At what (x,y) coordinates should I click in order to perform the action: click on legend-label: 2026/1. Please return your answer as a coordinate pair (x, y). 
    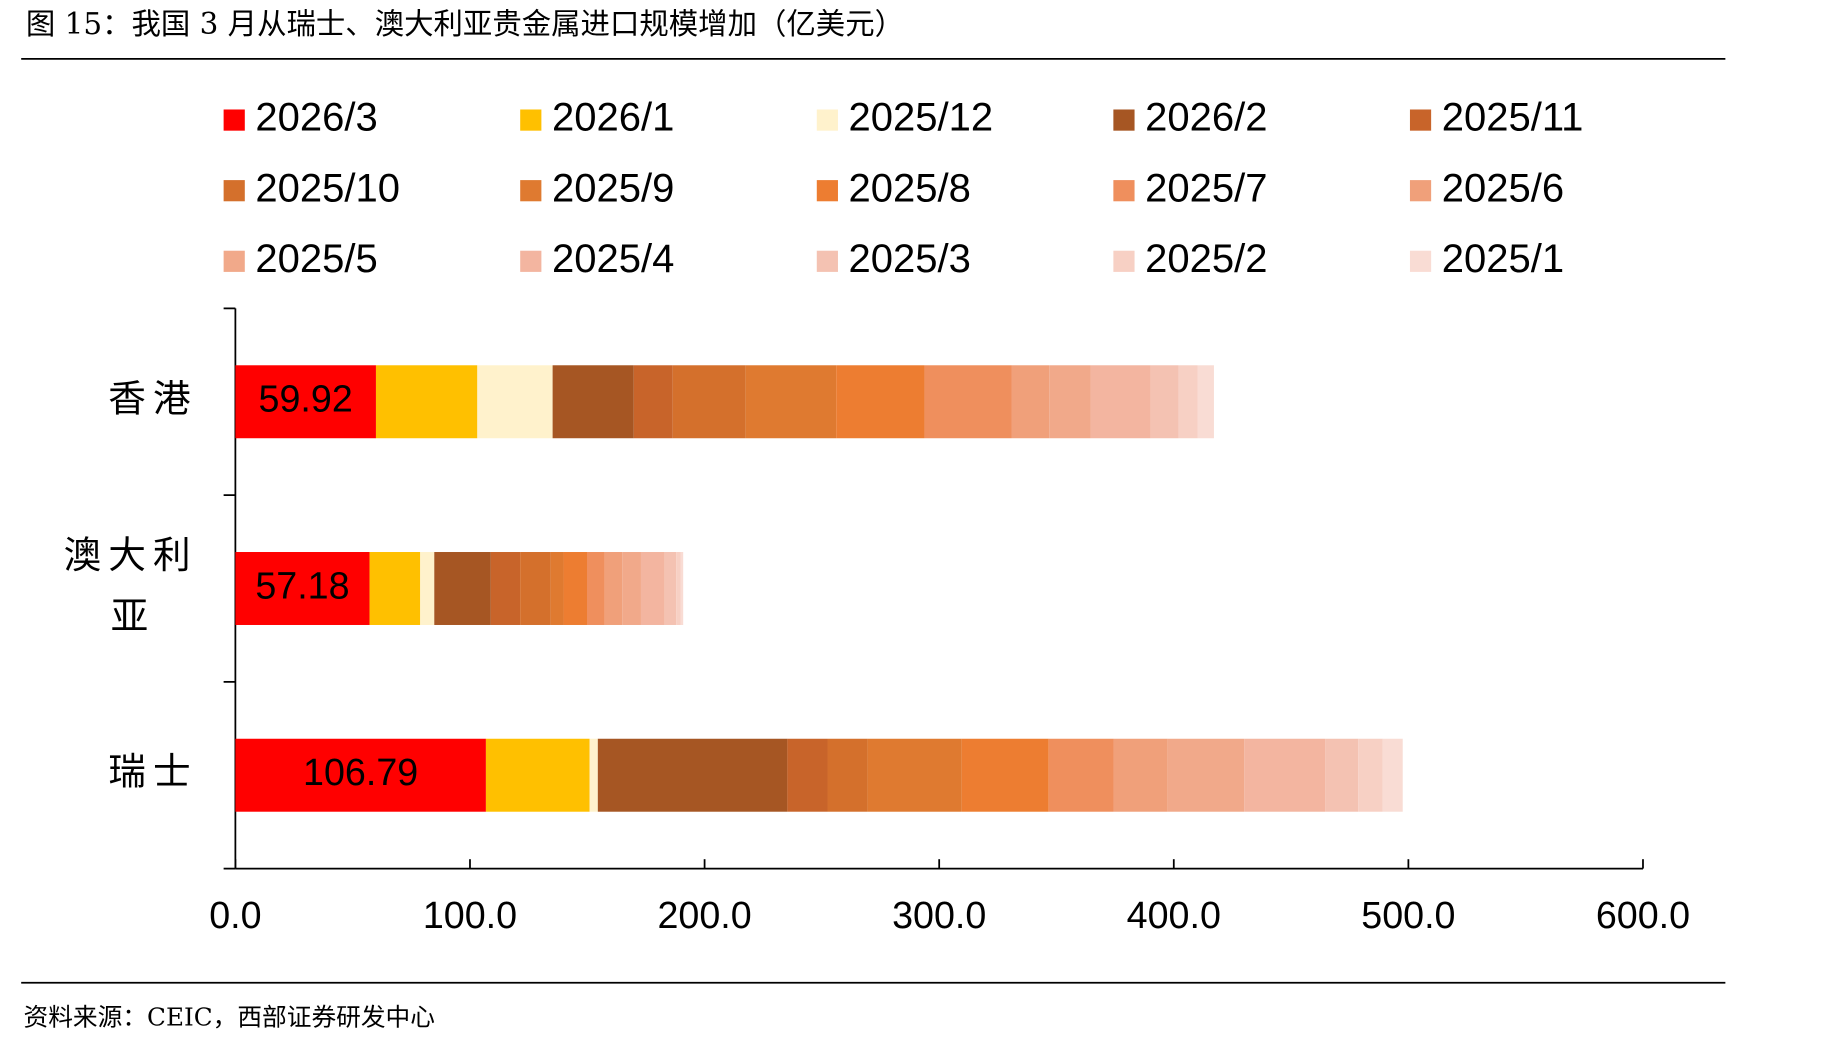
    Looking at the image, I should click on (613, 118).